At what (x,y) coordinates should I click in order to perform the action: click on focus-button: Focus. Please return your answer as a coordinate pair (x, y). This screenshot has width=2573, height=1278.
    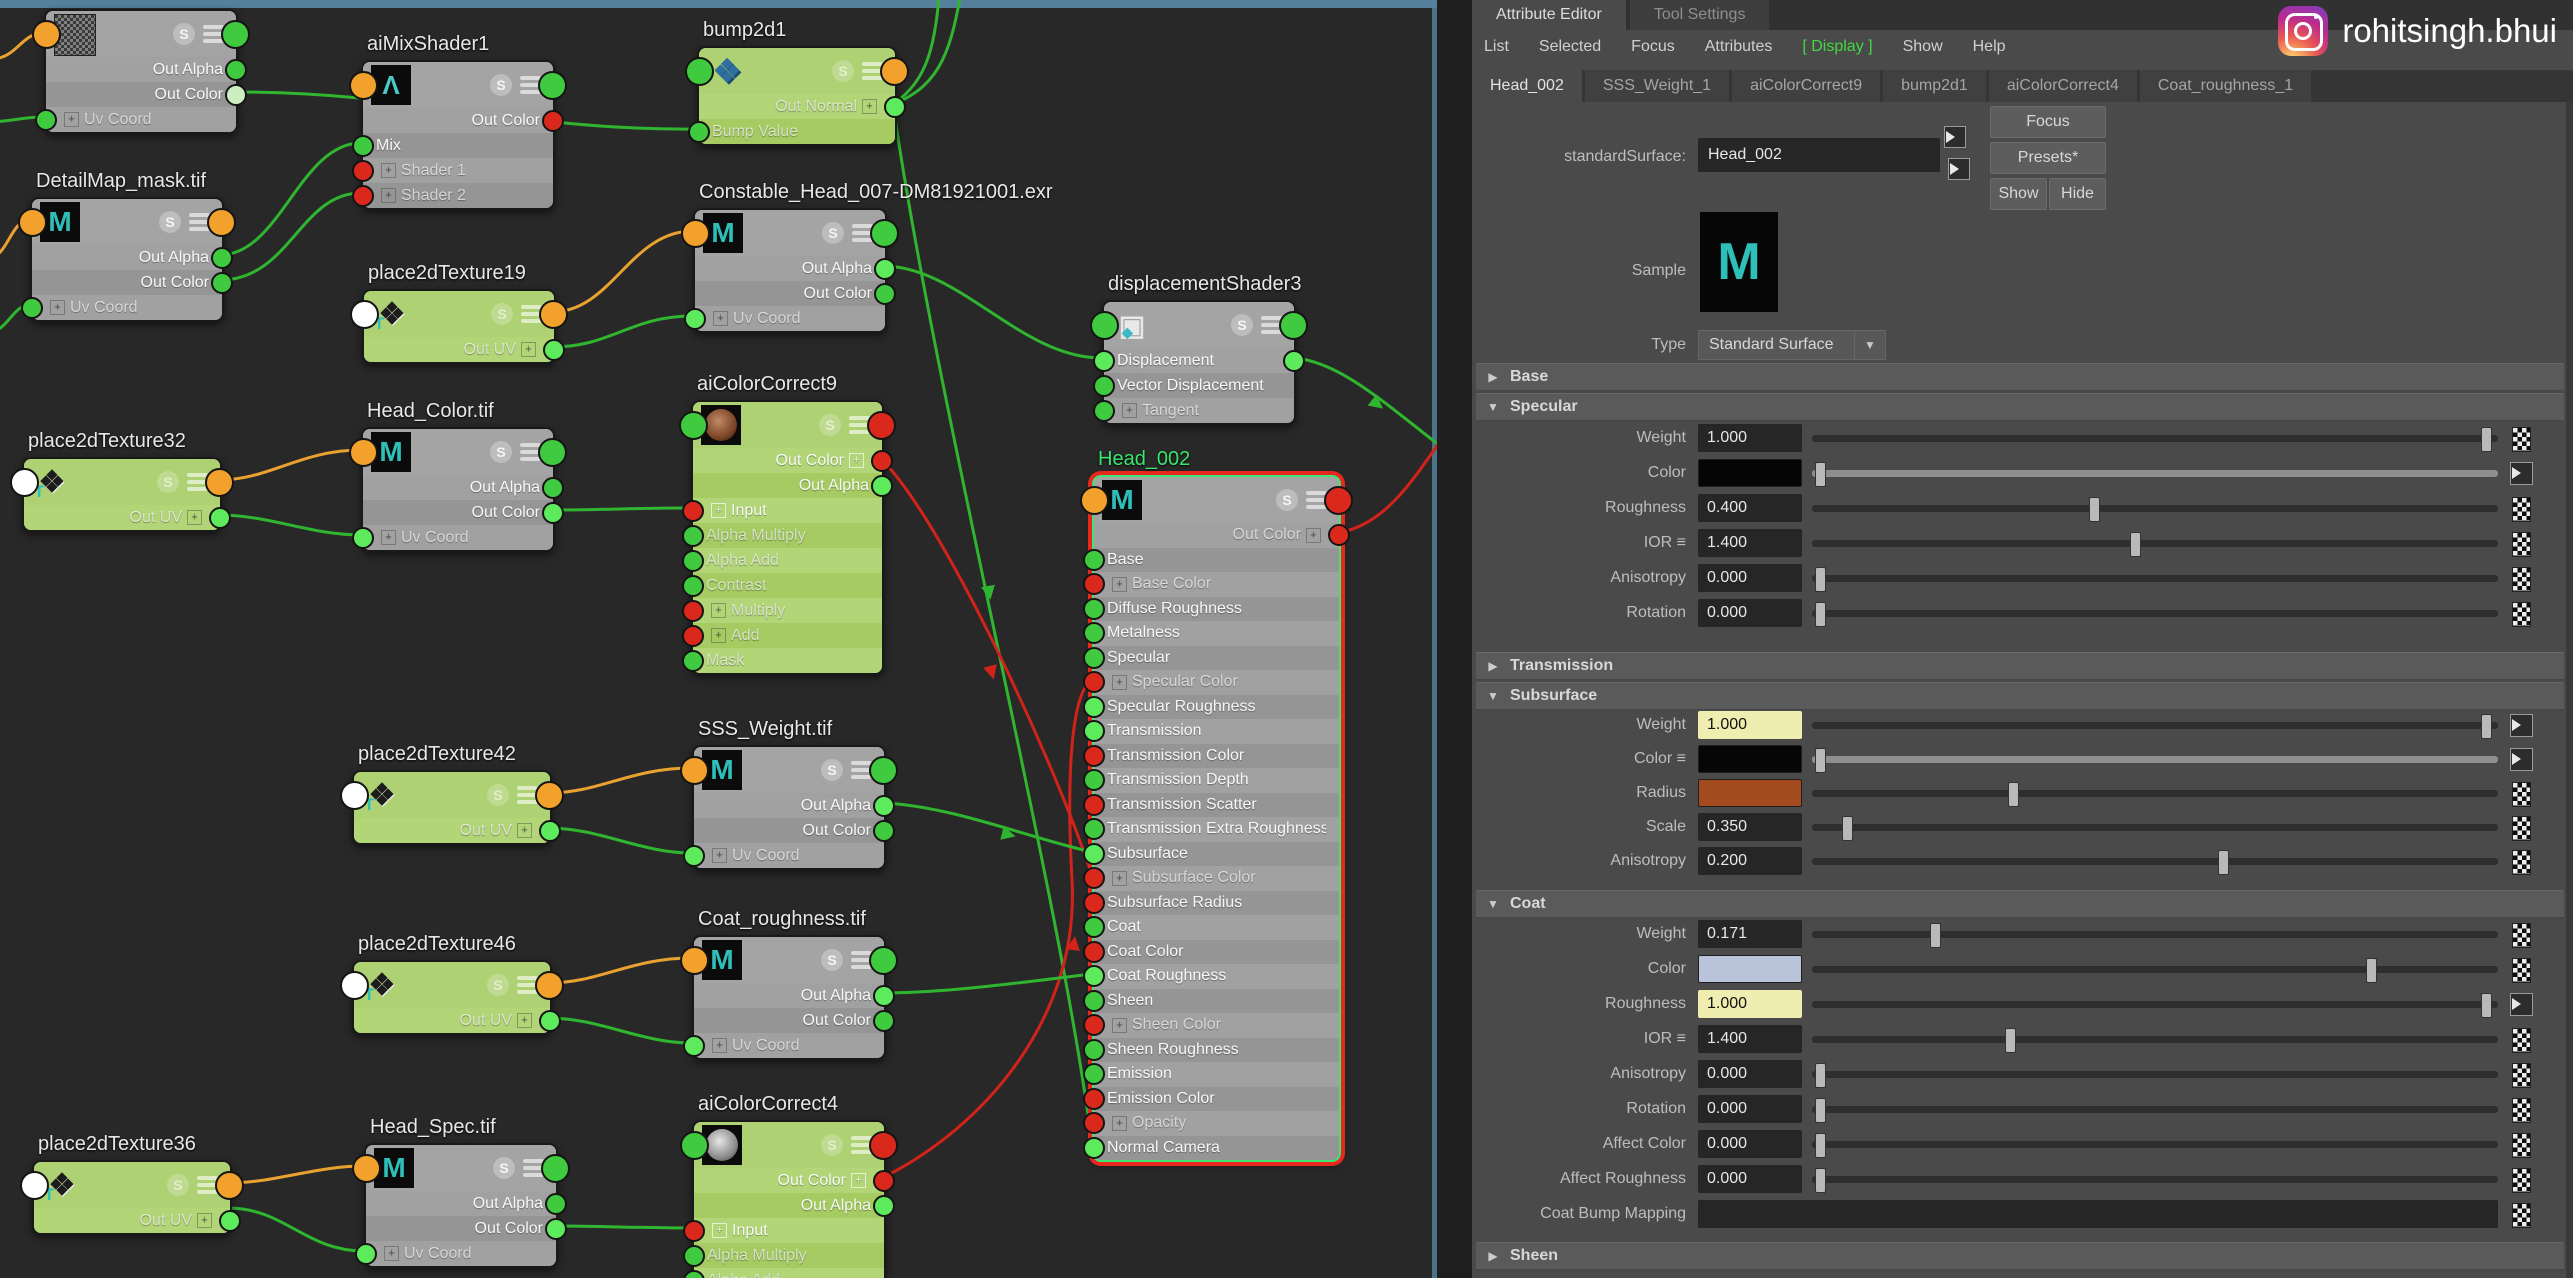
    Looking at the image, I should click on (2048, 122).